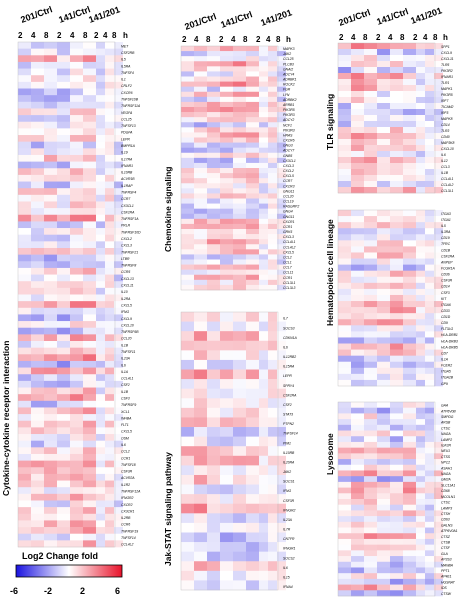  I want to click on gene-label: LAMP2, so click(446, 440).